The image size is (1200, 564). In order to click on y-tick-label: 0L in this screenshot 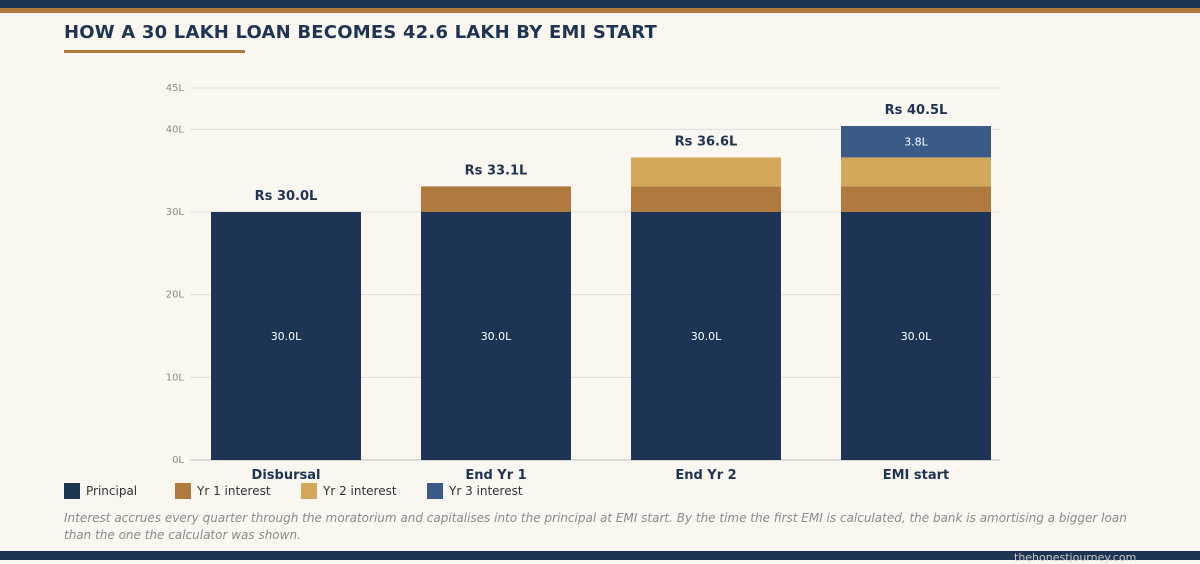, I will do `click(178, 460)`.